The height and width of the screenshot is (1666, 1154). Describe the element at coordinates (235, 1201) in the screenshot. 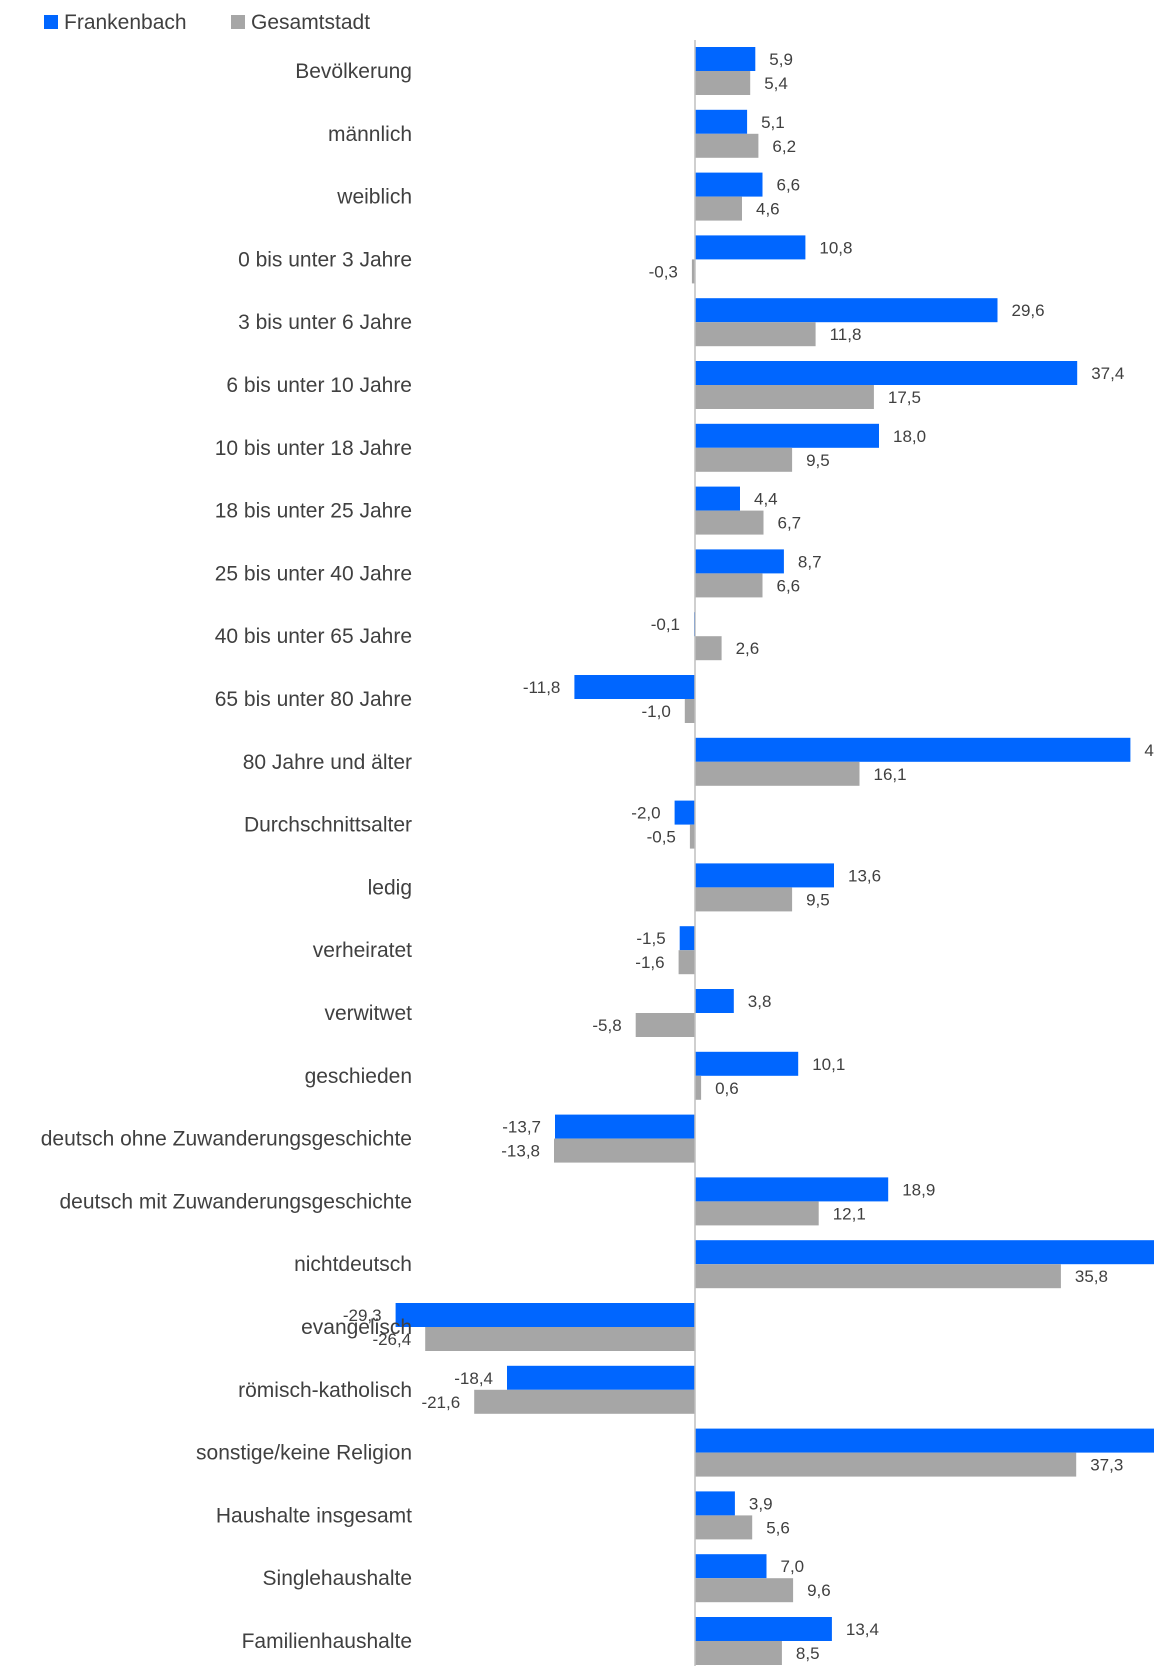

I see `category-label: deutsch mit Zuwanderungsgeschichte` at that location.